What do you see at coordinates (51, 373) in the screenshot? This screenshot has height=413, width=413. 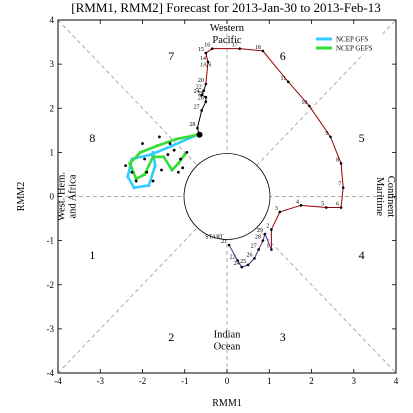 I see `y-tick-label: -4` at bounding box center [51, 373].